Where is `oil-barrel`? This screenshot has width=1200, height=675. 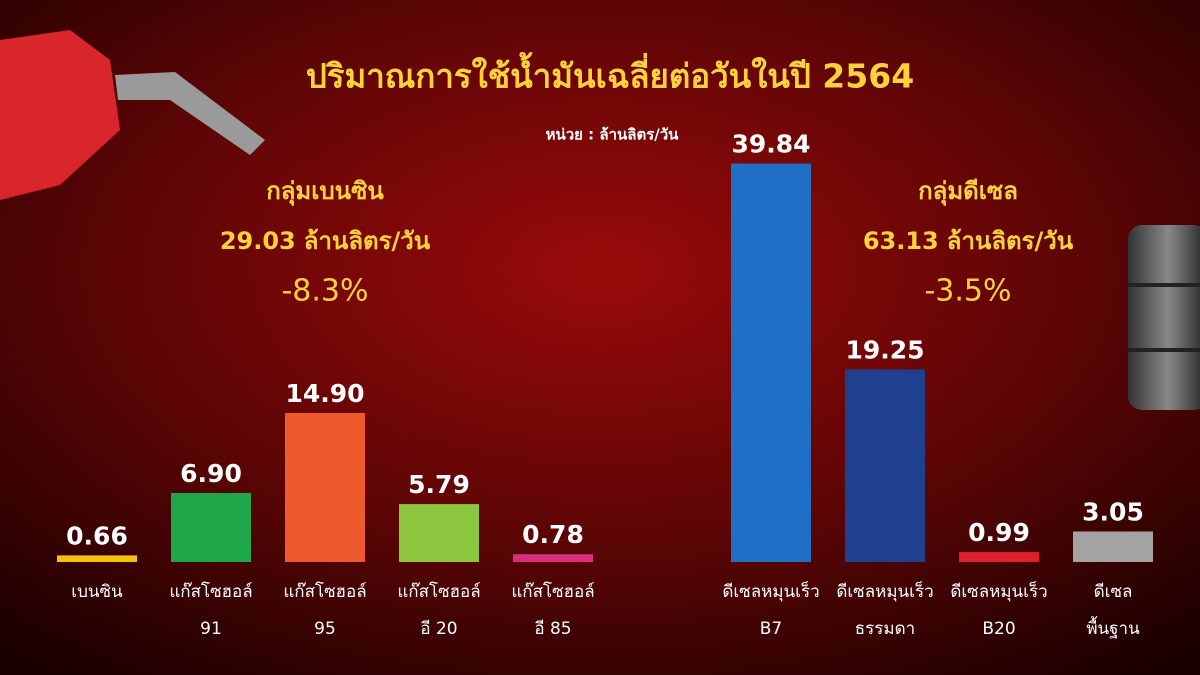
oil-barrel is located at coordinates (1164, 317).